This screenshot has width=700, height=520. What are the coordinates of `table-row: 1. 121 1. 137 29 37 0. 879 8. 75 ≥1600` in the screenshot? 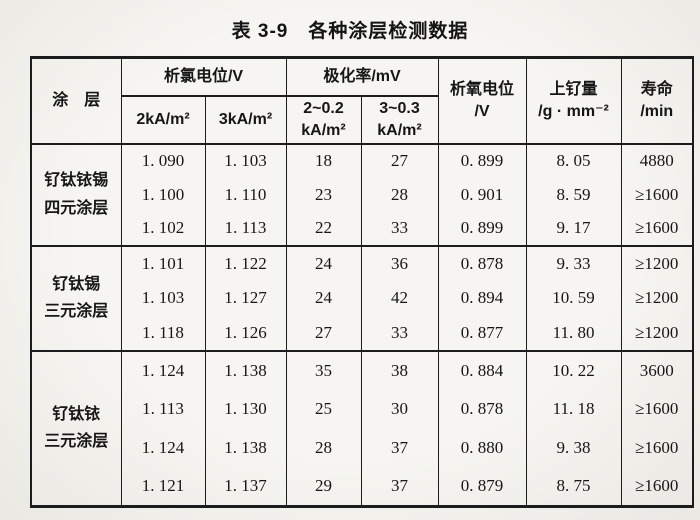 It's located at (362, 487).